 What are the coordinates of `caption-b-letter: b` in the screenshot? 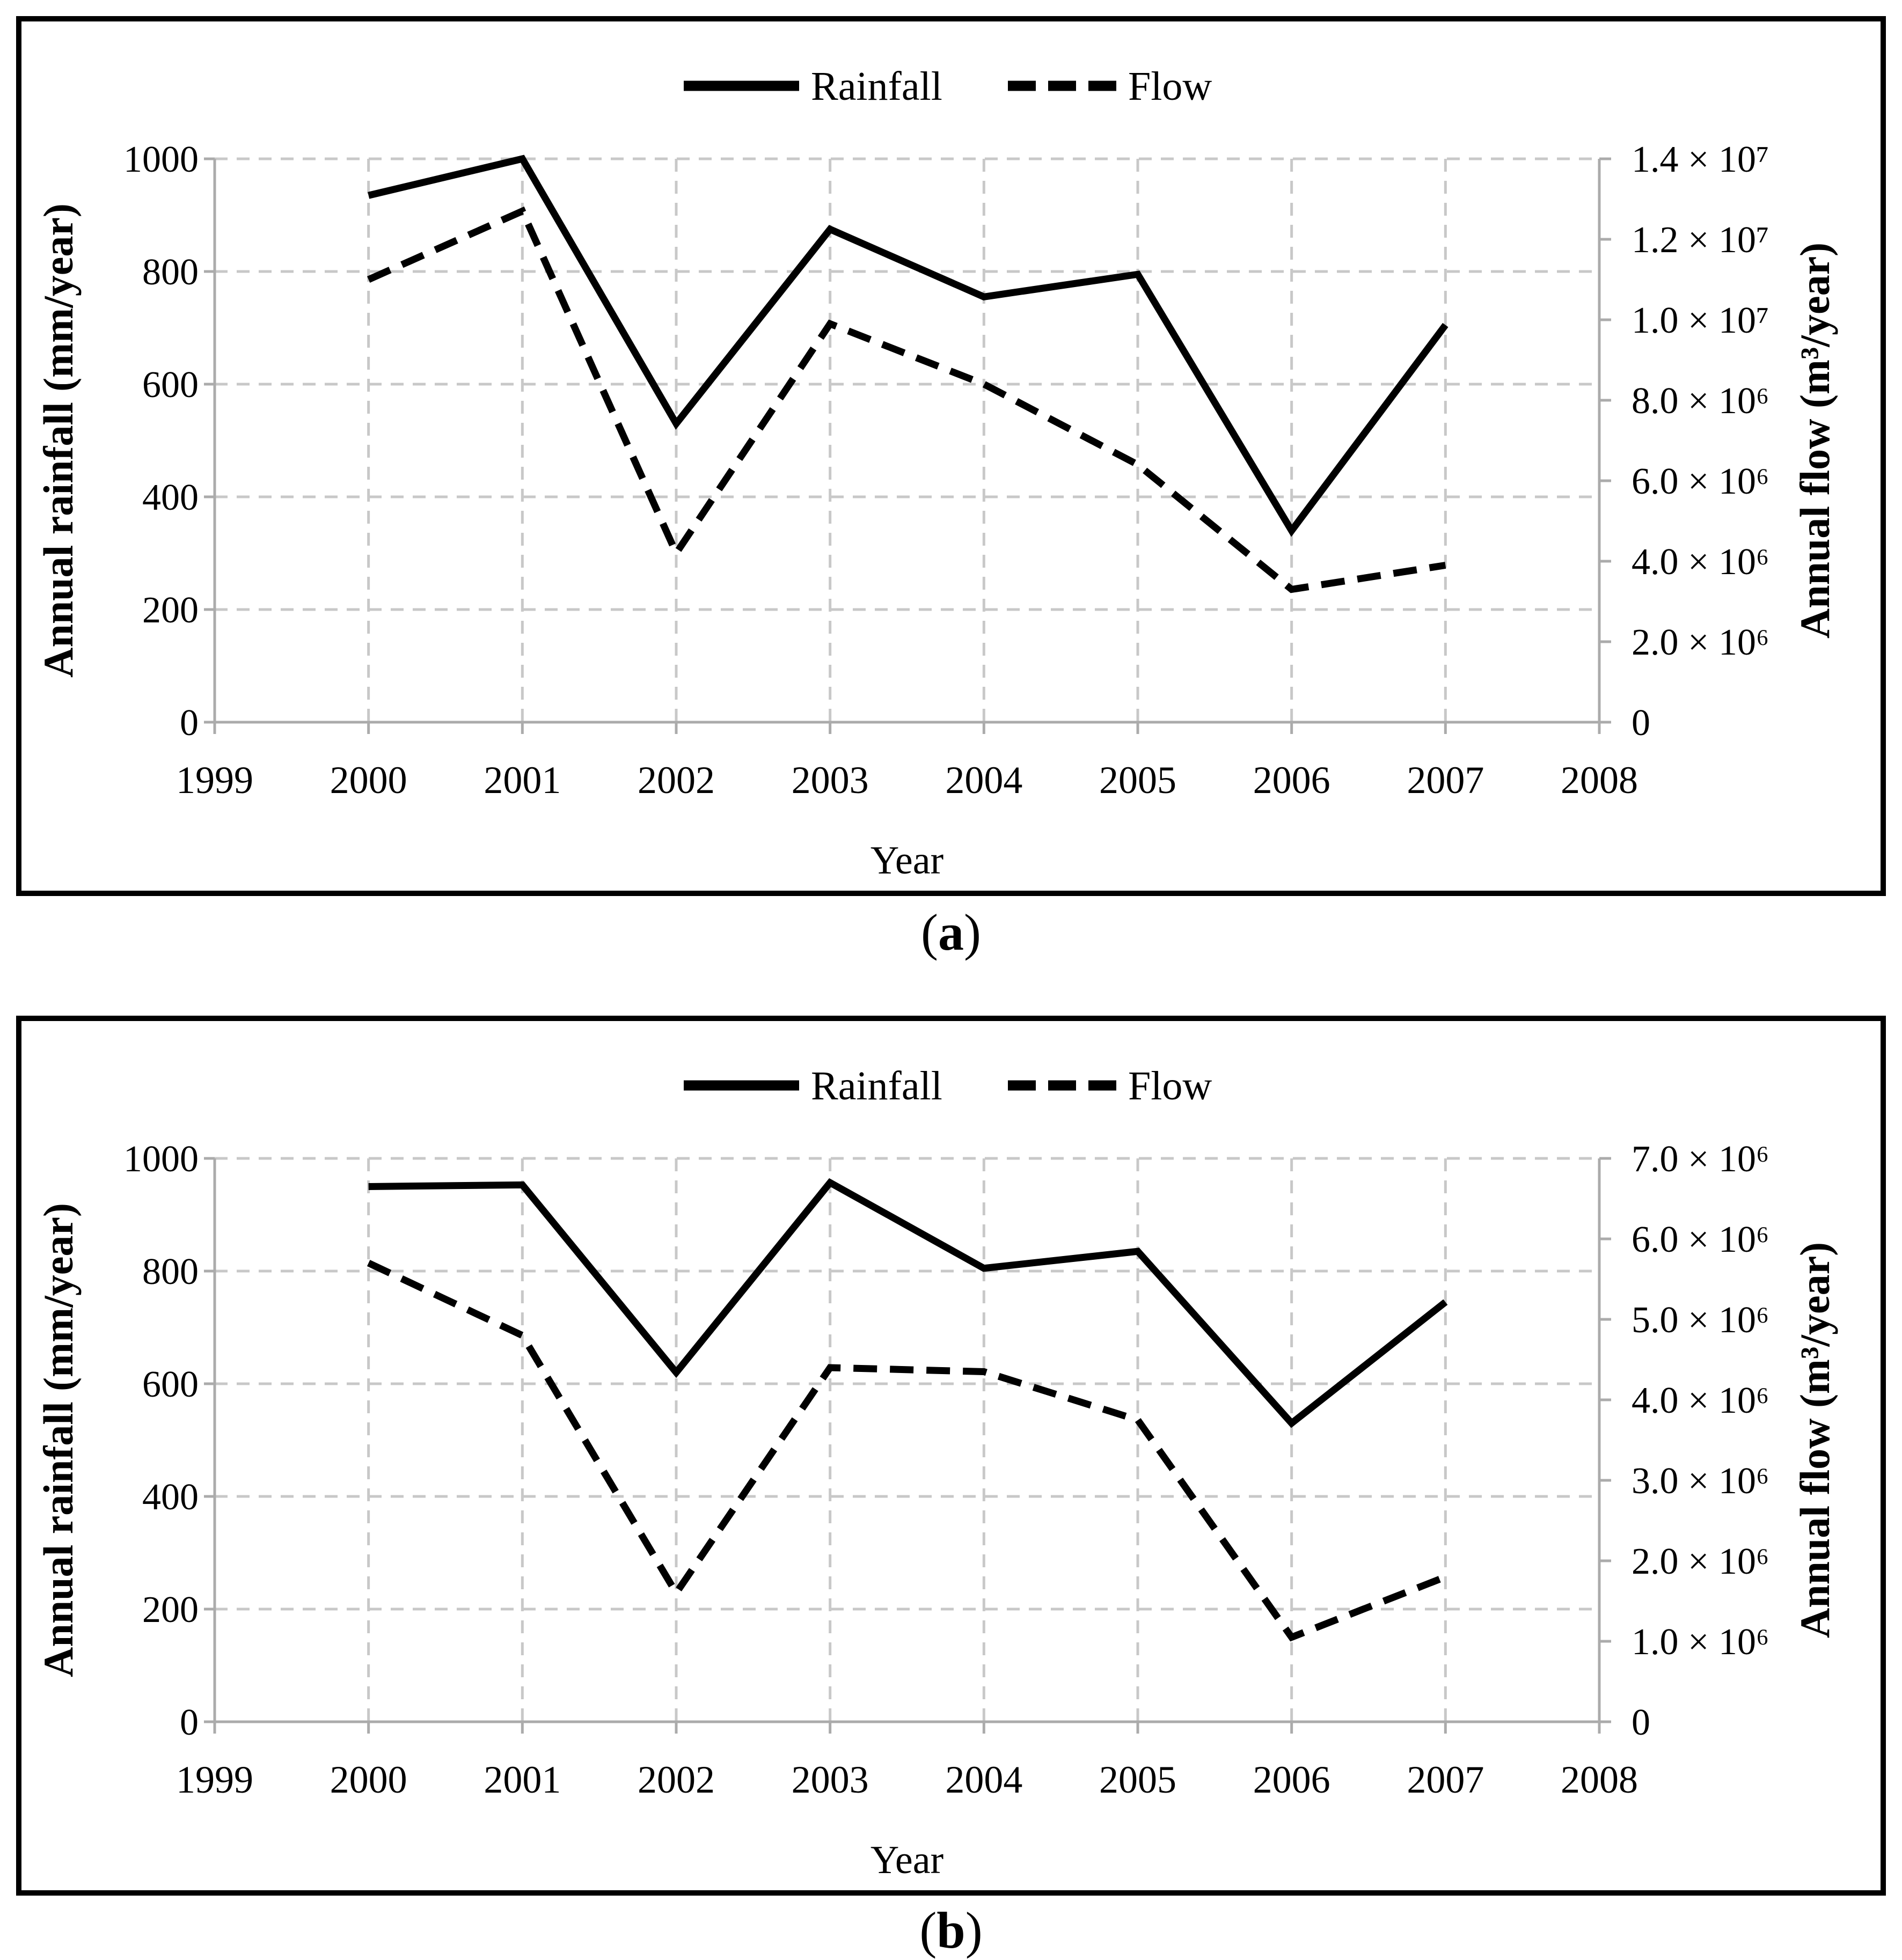 It's located at (951, 1930).